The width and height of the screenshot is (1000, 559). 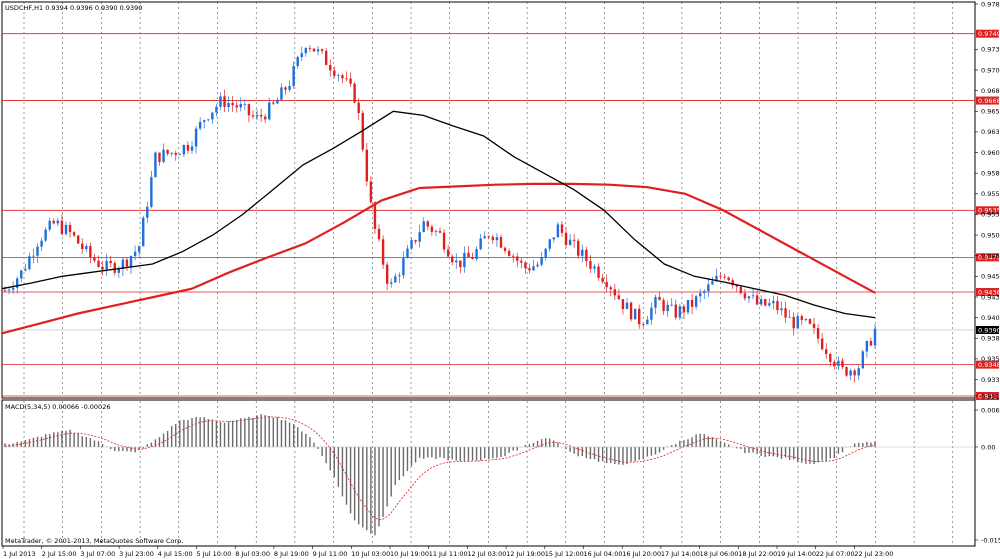 What do you see at coordinates (564, 554) in the screenshot?
I see `time-tick-label: 15 Jul 12:00` at bounding box center [564, 554].